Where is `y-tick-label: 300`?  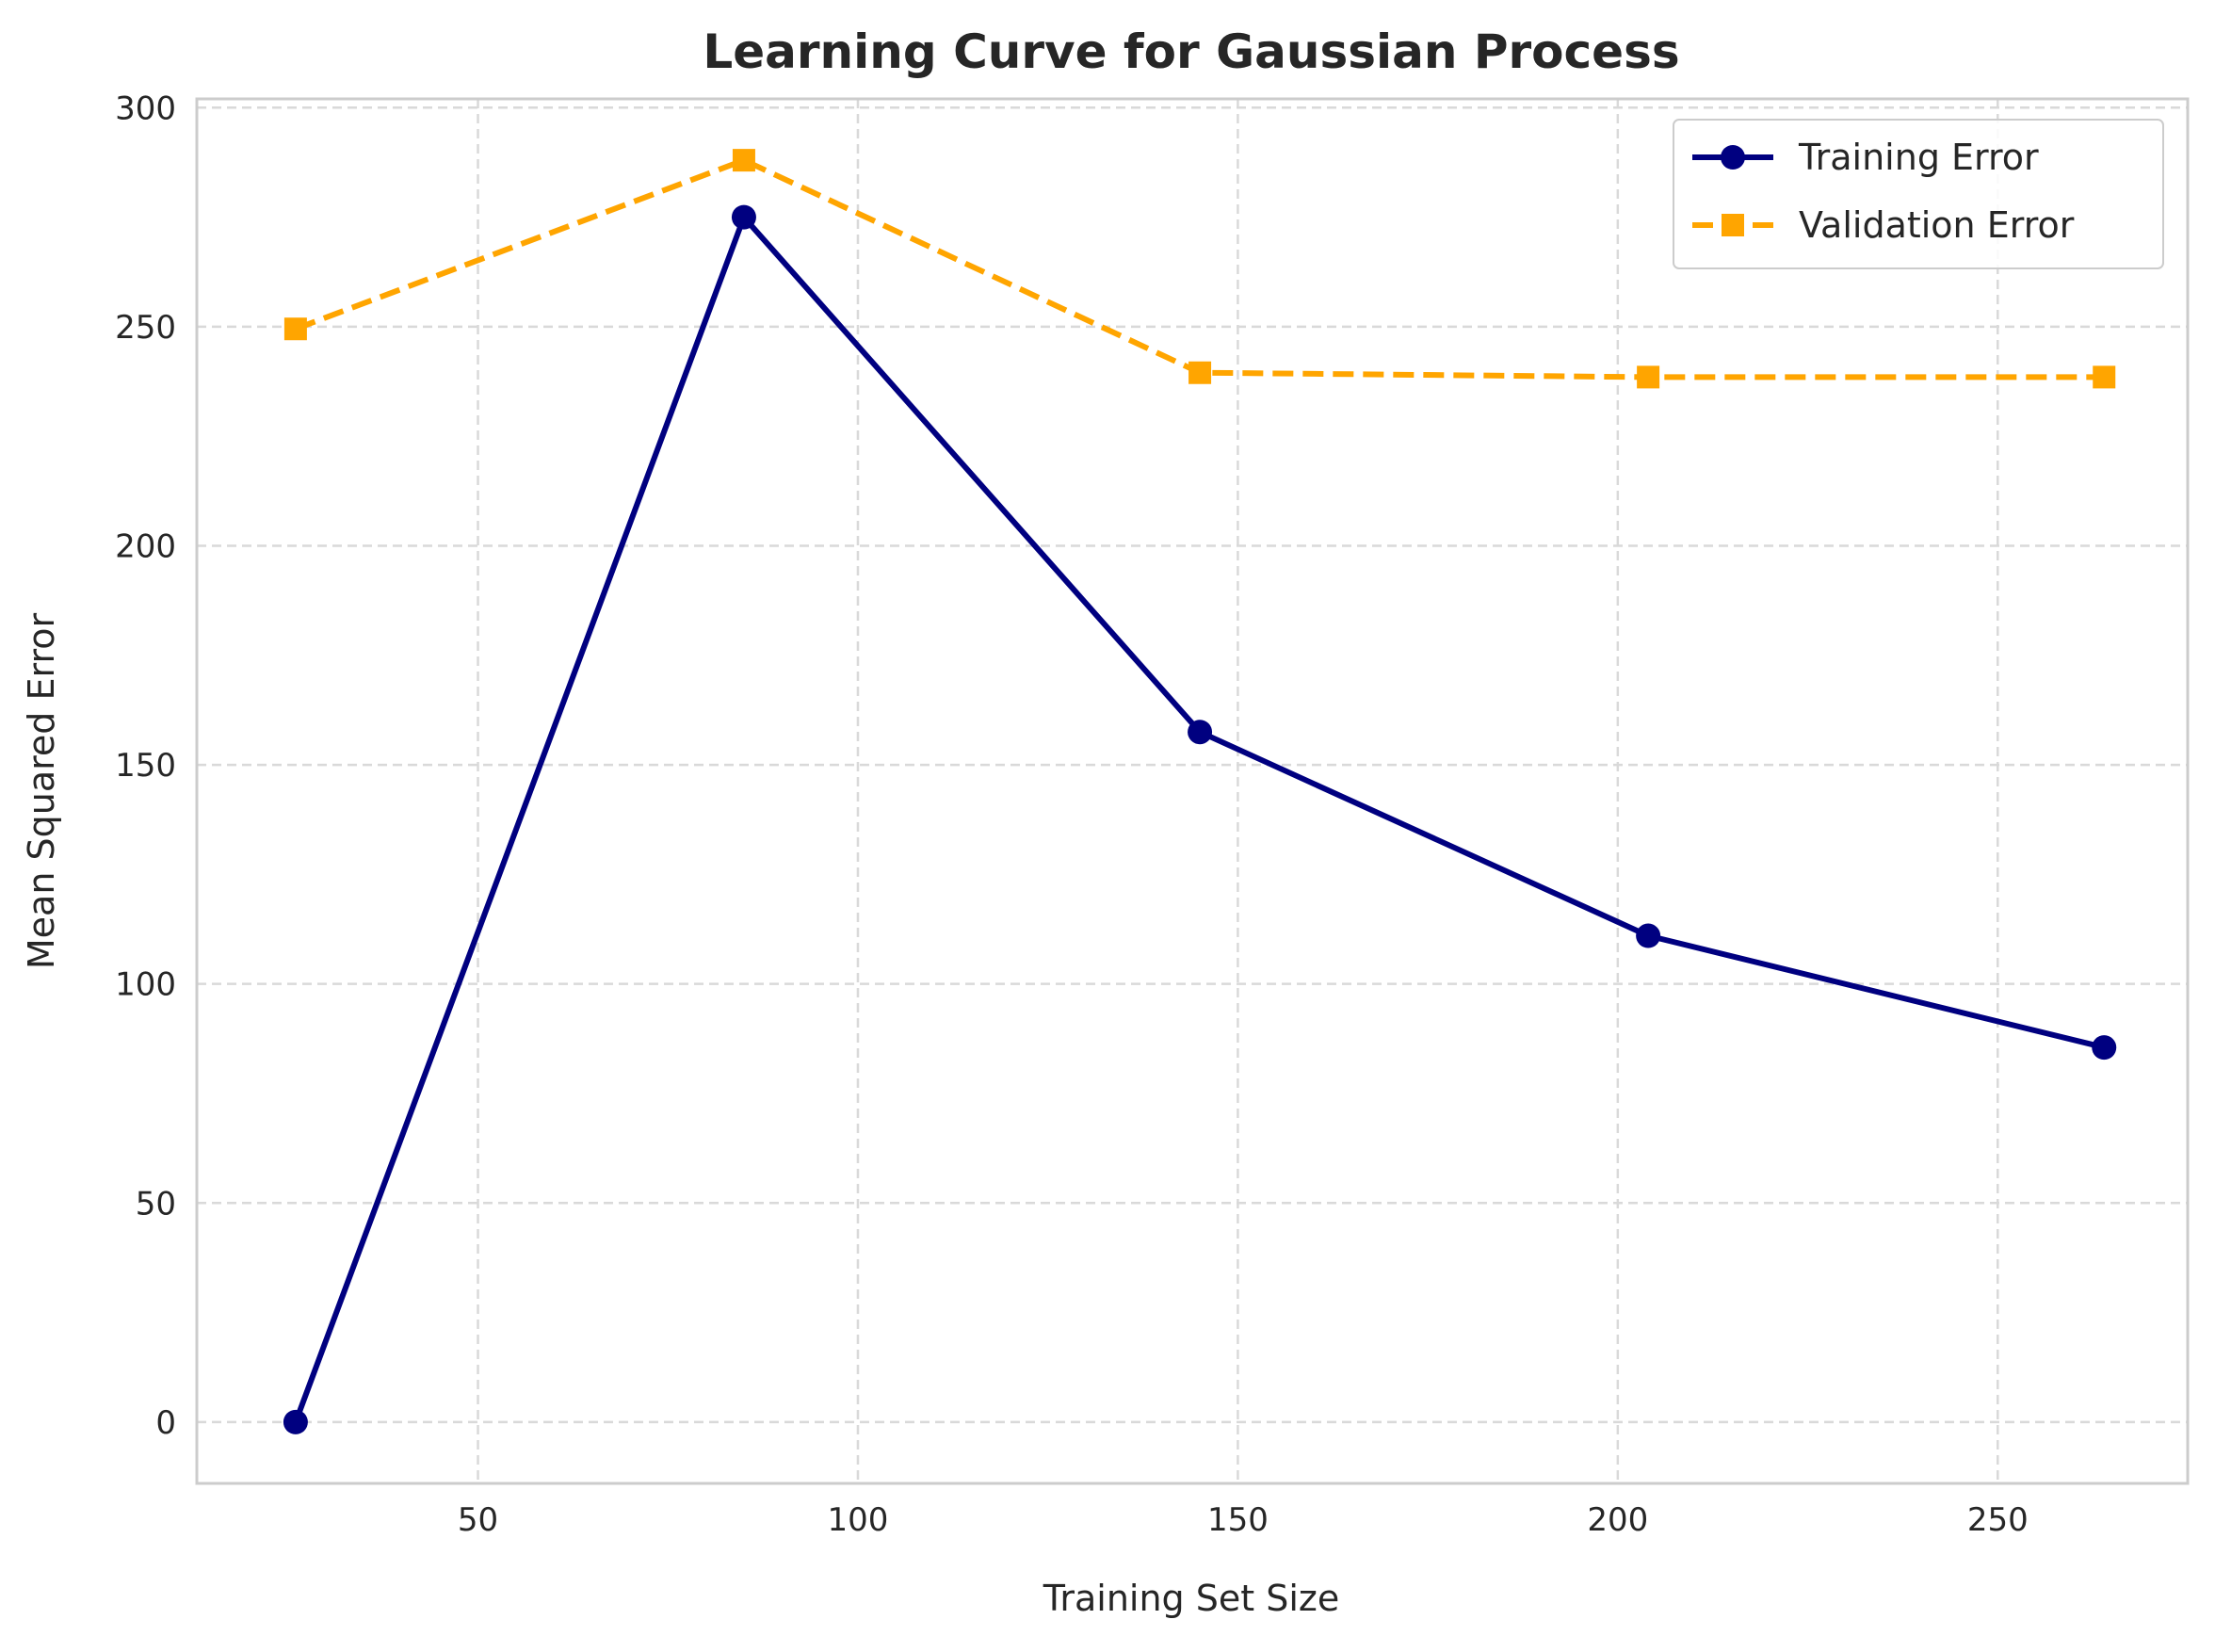
y-tick-label: 300 is located at coordinates (145, 108).